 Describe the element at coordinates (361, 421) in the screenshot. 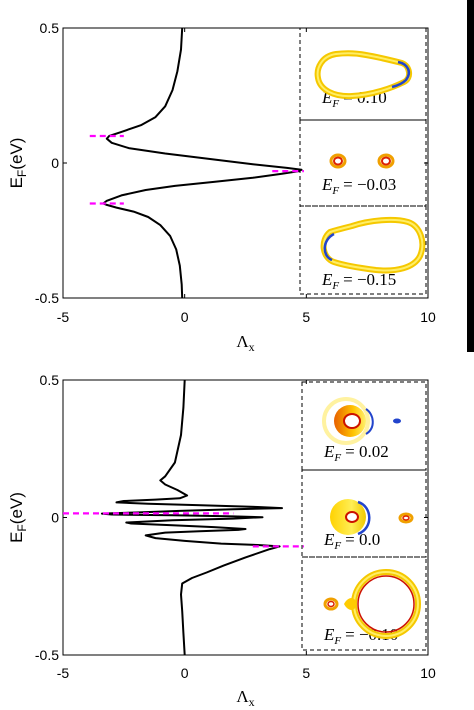

I see `fermi-surface-ef-0.02` at that location.